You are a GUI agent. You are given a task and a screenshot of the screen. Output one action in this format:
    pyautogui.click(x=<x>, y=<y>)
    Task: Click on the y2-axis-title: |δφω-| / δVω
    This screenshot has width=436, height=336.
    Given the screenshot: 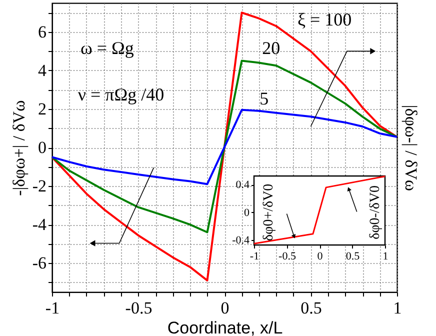 What is the action you would take?
    pyautogui.click(x=411, y=148)
    